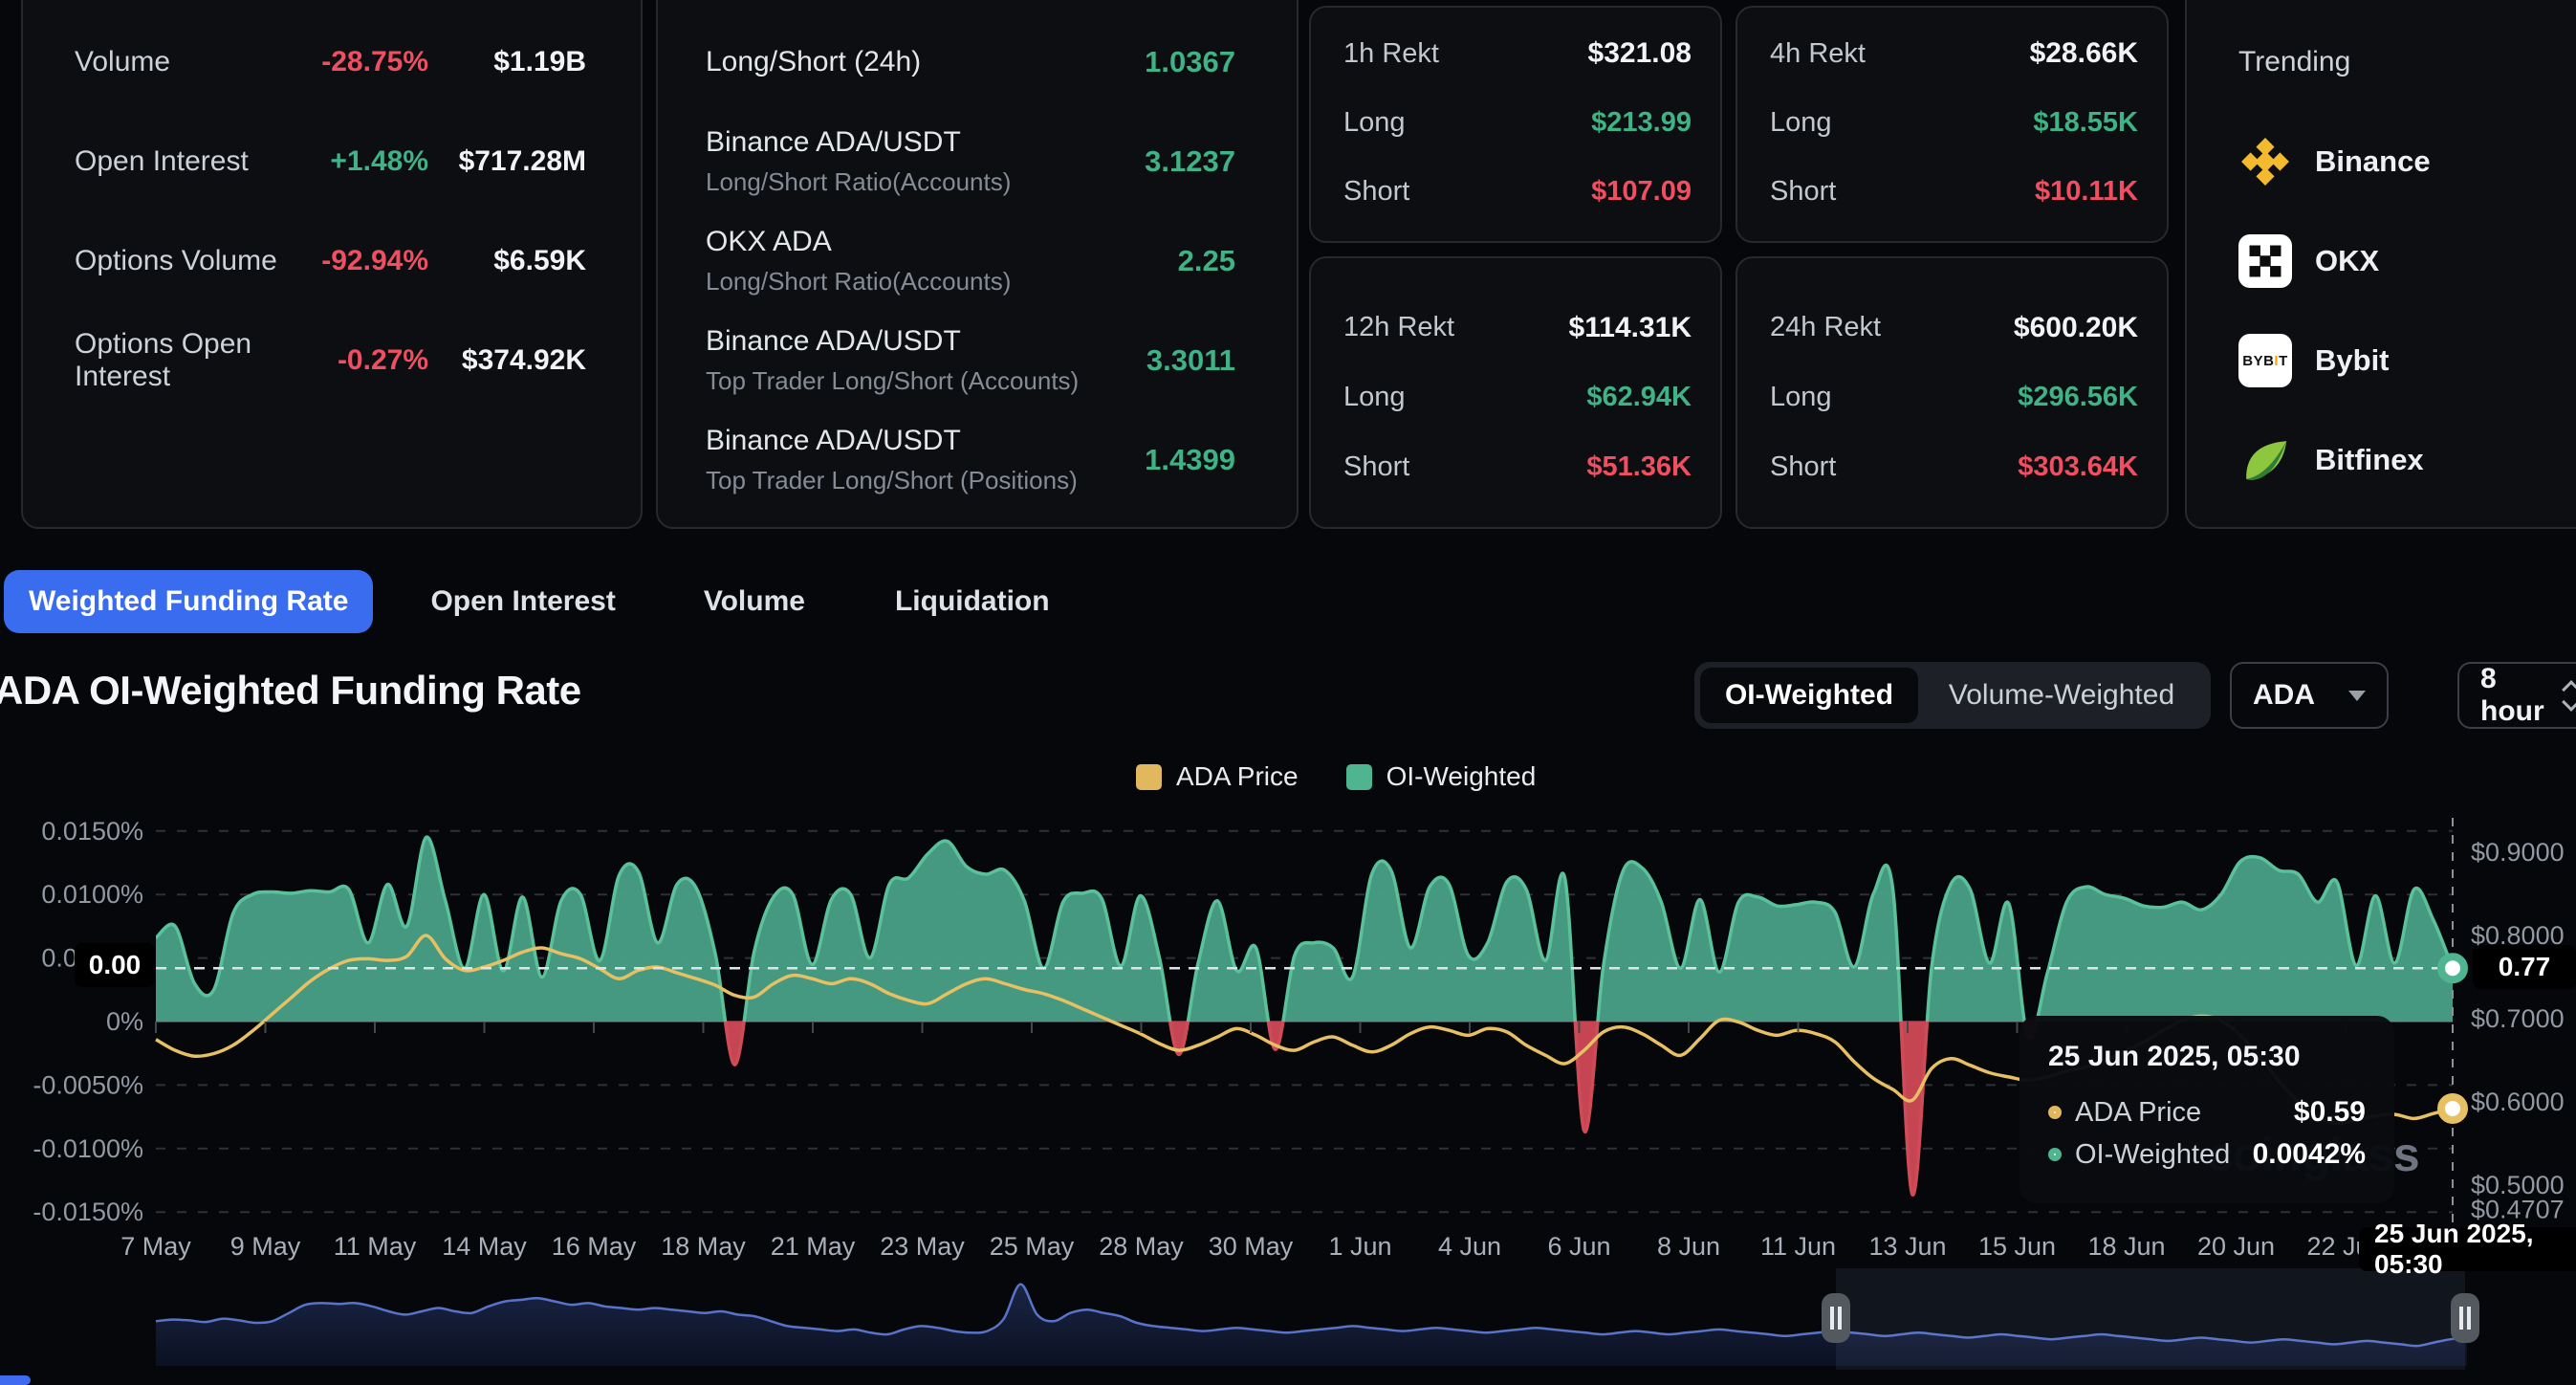 Image resolution: width=2576 pixels, height=1385 pixels. I want to click on x-axis-tick: 21 May, so click(813, 1246).